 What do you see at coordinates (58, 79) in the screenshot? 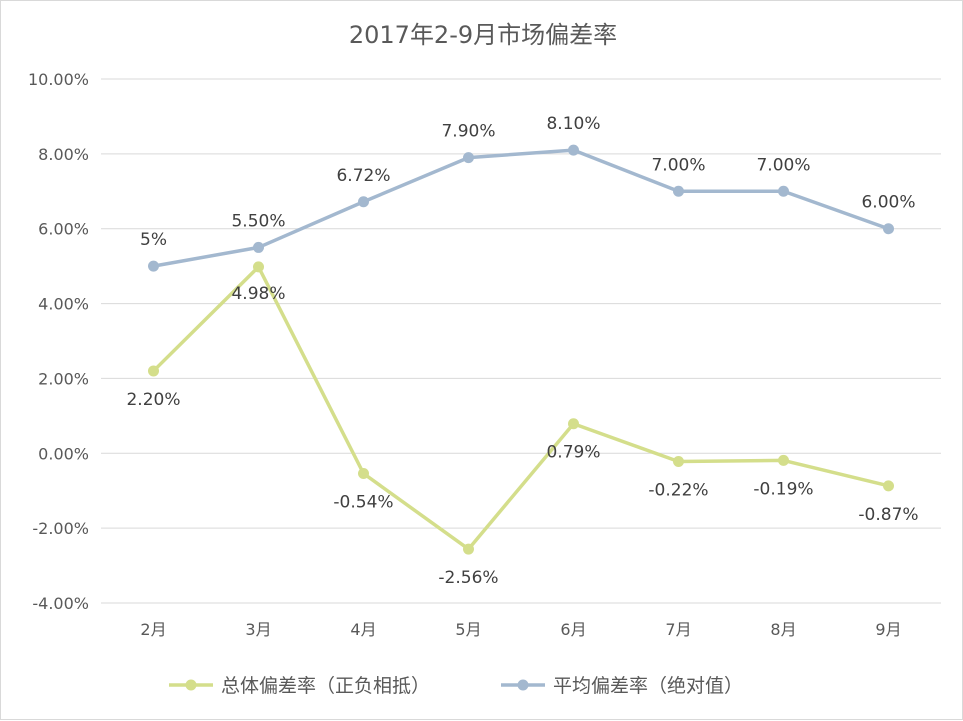
I see `y-tick-label: 10.00%` at bounding box center [58, 79].